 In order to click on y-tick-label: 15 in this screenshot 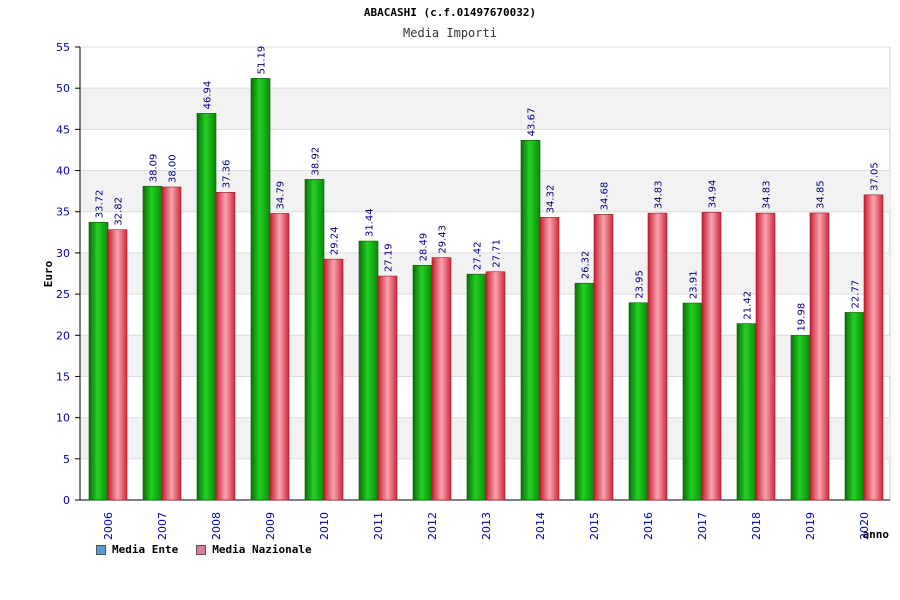, I will do `click(63, 376)`.